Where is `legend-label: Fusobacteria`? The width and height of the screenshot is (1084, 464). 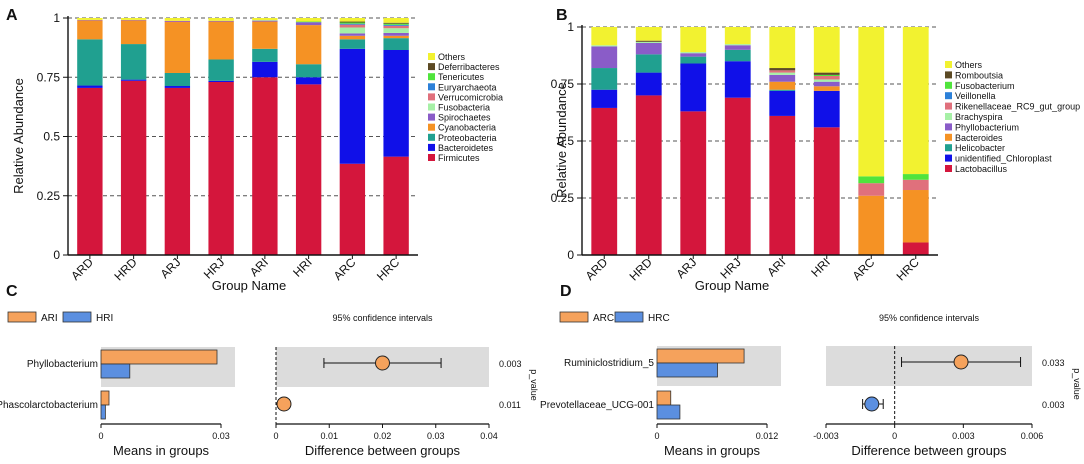 legend-label: Fusobacteria is located at coordinates (464, 108).